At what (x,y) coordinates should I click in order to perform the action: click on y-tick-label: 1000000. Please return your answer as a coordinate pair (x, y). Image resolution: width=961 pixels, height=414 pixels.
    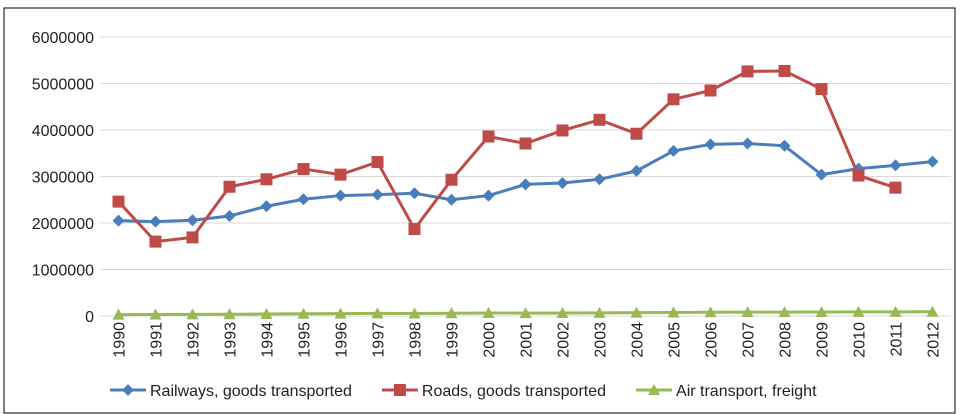
    Looking at the image, I should click on (63, 271).